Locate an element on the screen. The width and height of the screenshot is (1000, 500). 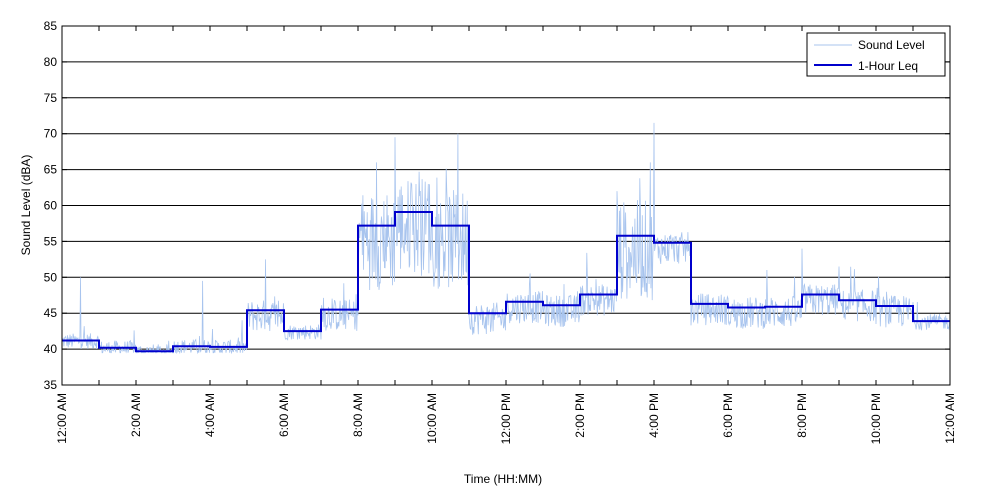
x-tick-label: 4:00 PM is located at coordinates (654, 415).